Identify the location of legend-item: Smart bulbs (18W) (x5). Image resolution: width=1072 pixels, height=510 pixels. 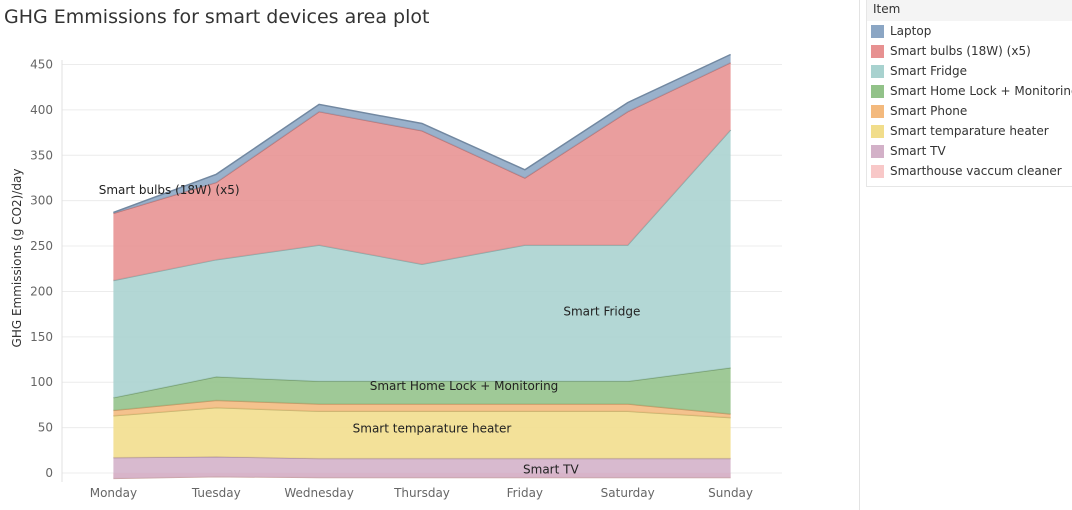
(969, 51).